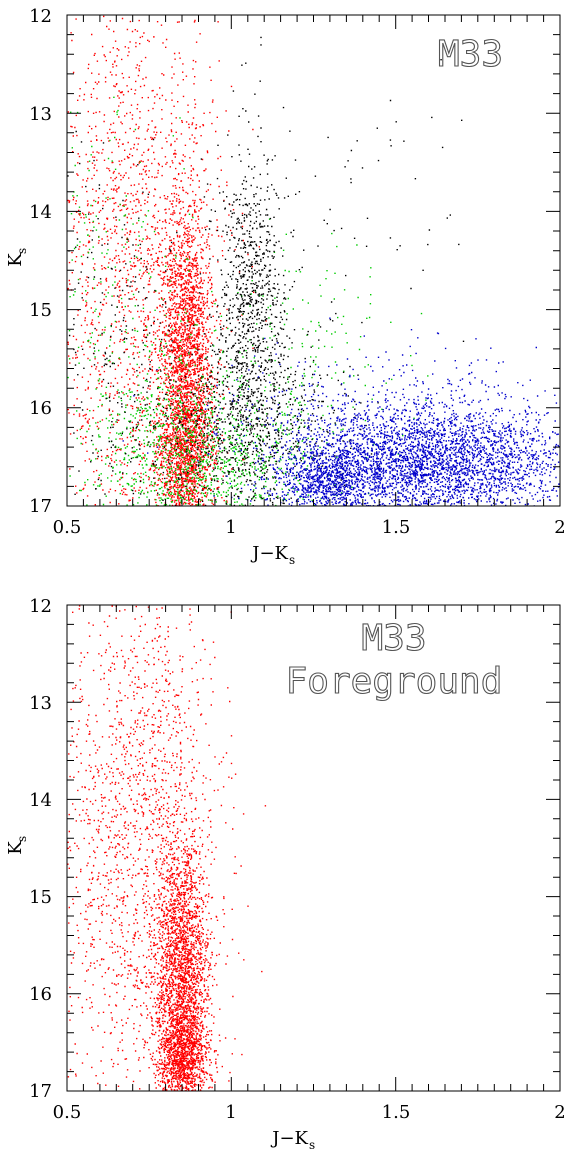  What do you see at coordinates (269, 553) in the screenshot?
I see `x-axis-label-main-top: J−K` at bounding box center [269, 553].